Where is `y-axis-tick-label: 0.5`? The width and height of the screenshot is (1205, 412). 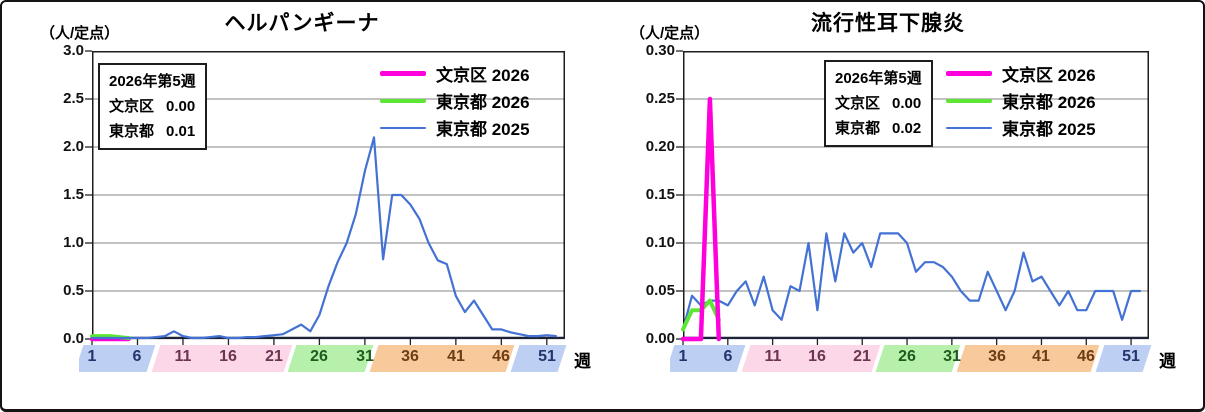 y-axis-tick-label: 0.5 is located at coordinates (73, 290).